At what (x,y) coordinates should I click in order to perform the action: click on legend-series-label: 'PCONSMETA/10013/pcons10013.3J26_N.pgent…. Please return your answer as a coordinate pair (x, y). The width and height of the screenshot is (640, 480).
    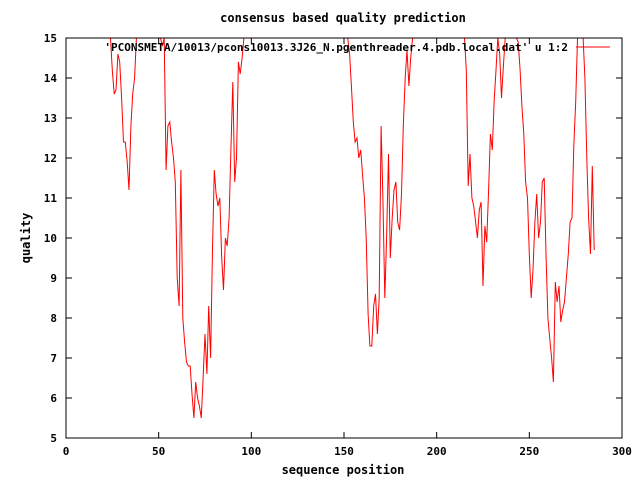
    Looking at the image, I should click on (336, 47).